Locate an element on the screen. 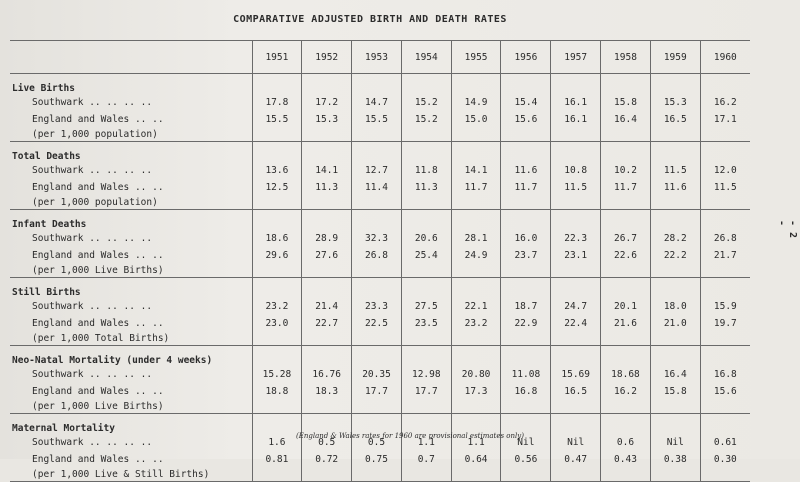 This screenshot has width=800, height=482. rate-cell: 28.9 is located at coordinates (326, 238).